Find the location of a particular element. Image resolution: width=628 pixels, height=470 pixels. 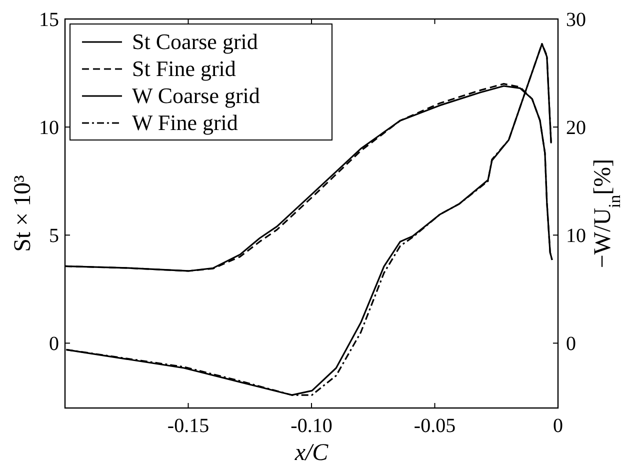

x-tick-label: -0.05 is located at coordinates (435, 426).